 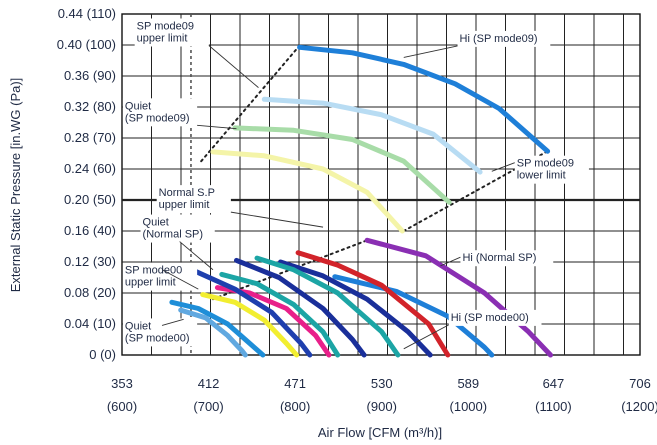 I want to click on x-tick-label: 353, so click(x=122, y=383).